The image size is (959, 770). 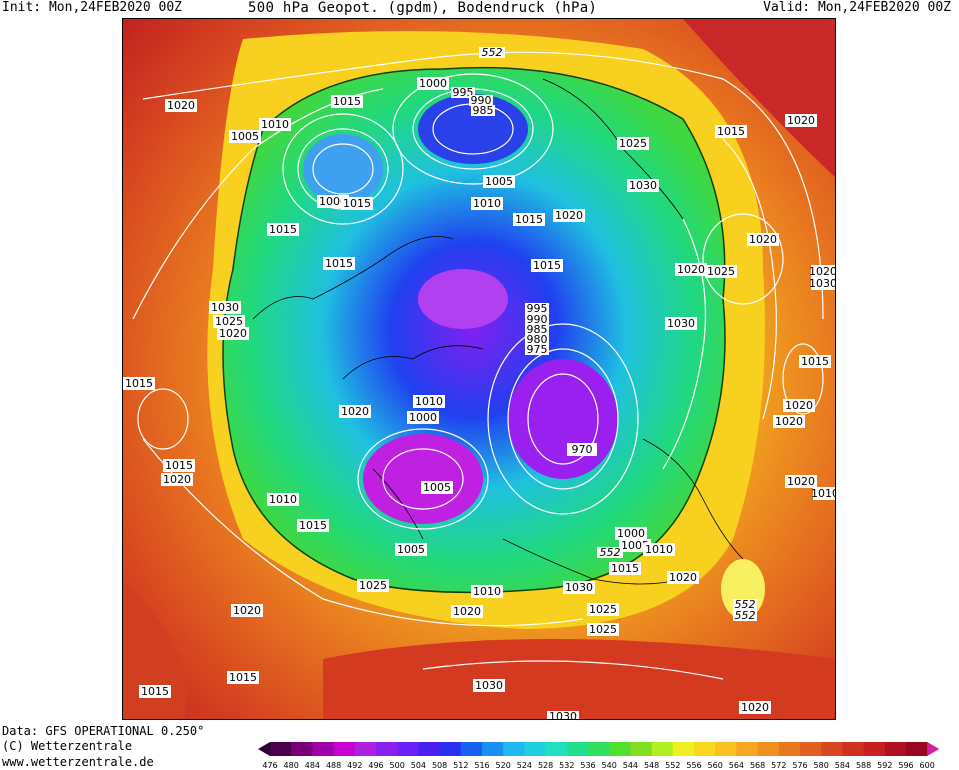 What do you see at coordinates (630, 765) in the screenshot?
I see `colorbar-tick-label: 544` at bounding box center [630, 765].